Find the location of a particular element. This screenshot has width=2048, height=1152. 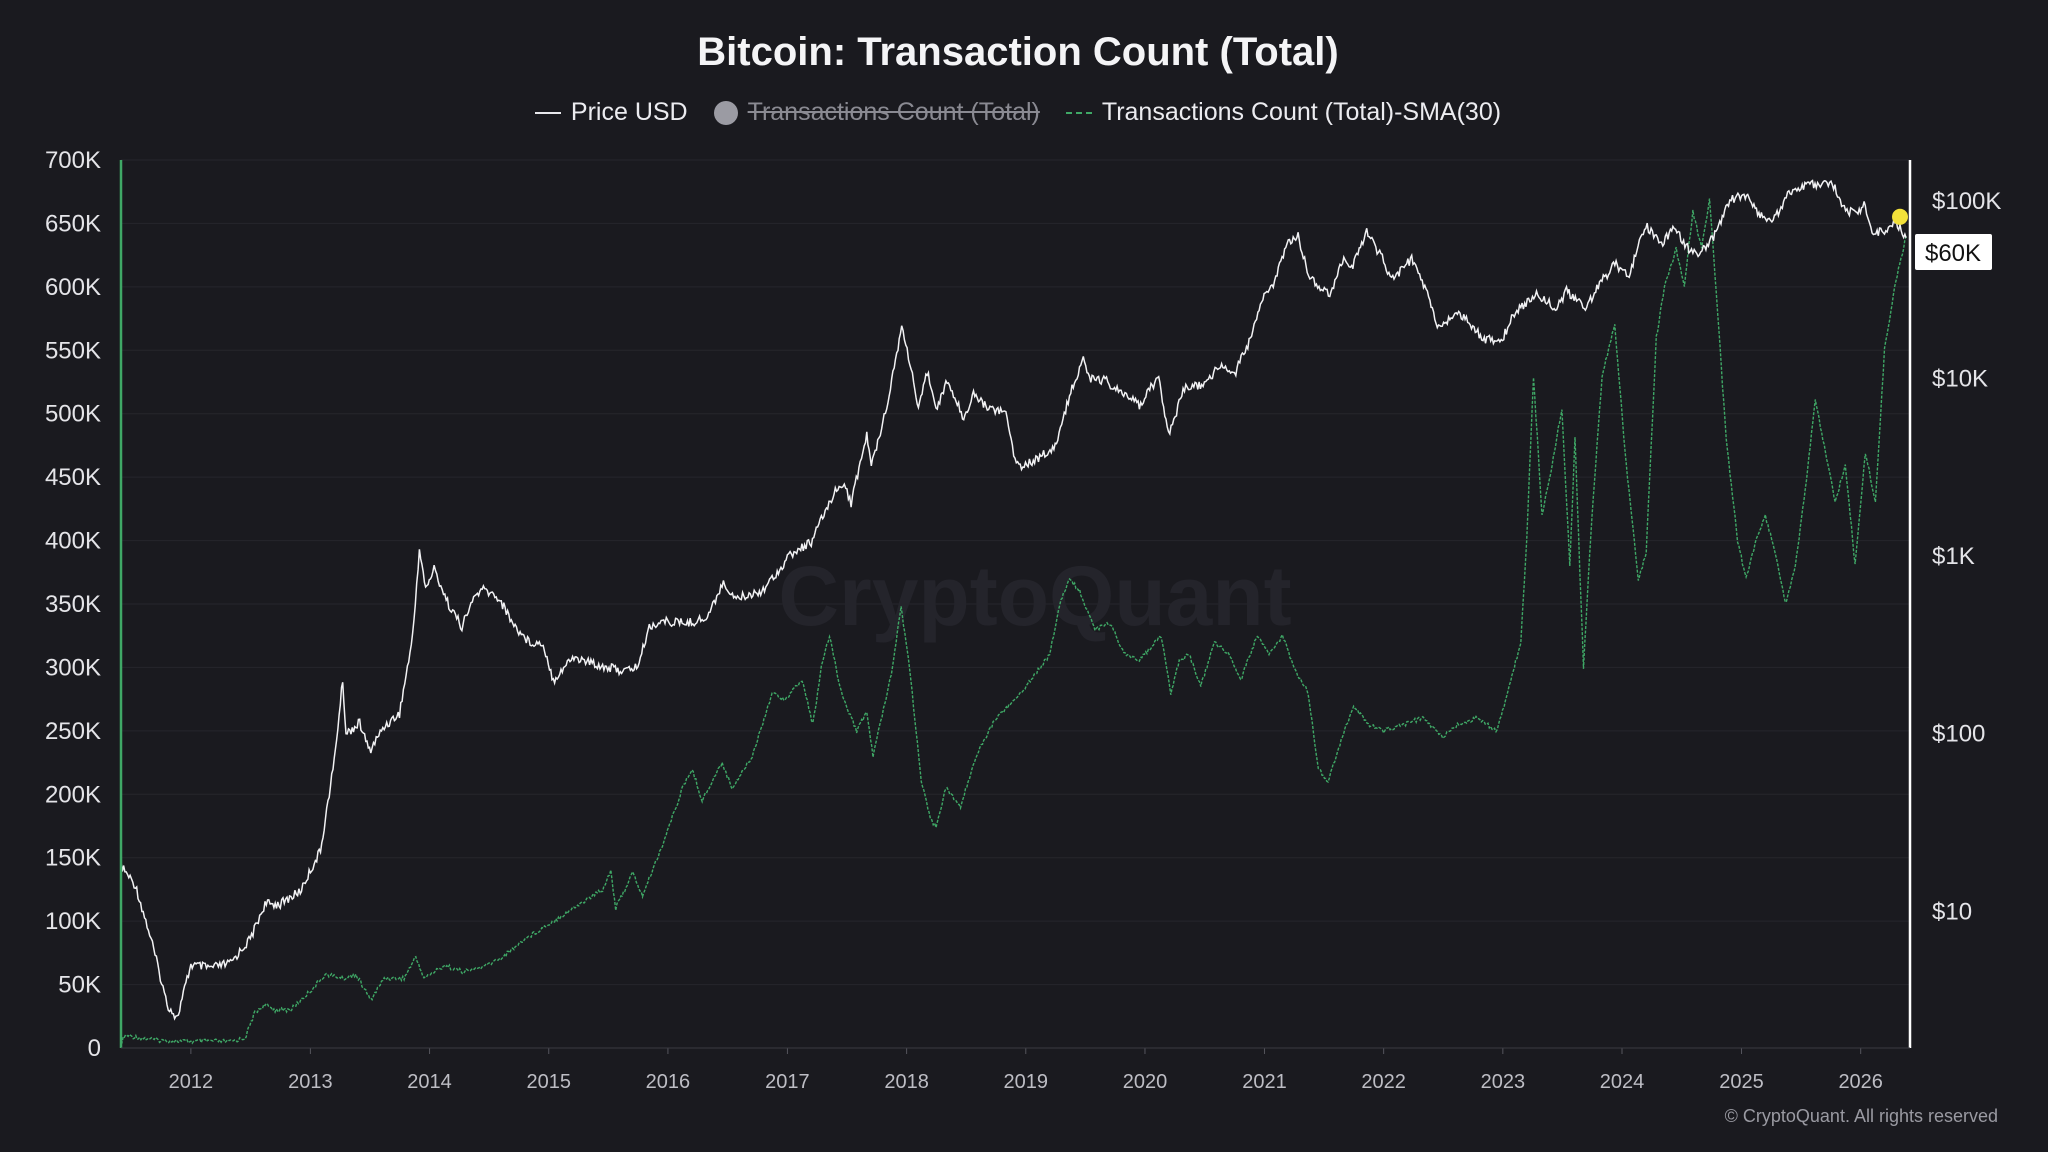

y-tick-label-left: 300K is located at coordinates (73, 667).